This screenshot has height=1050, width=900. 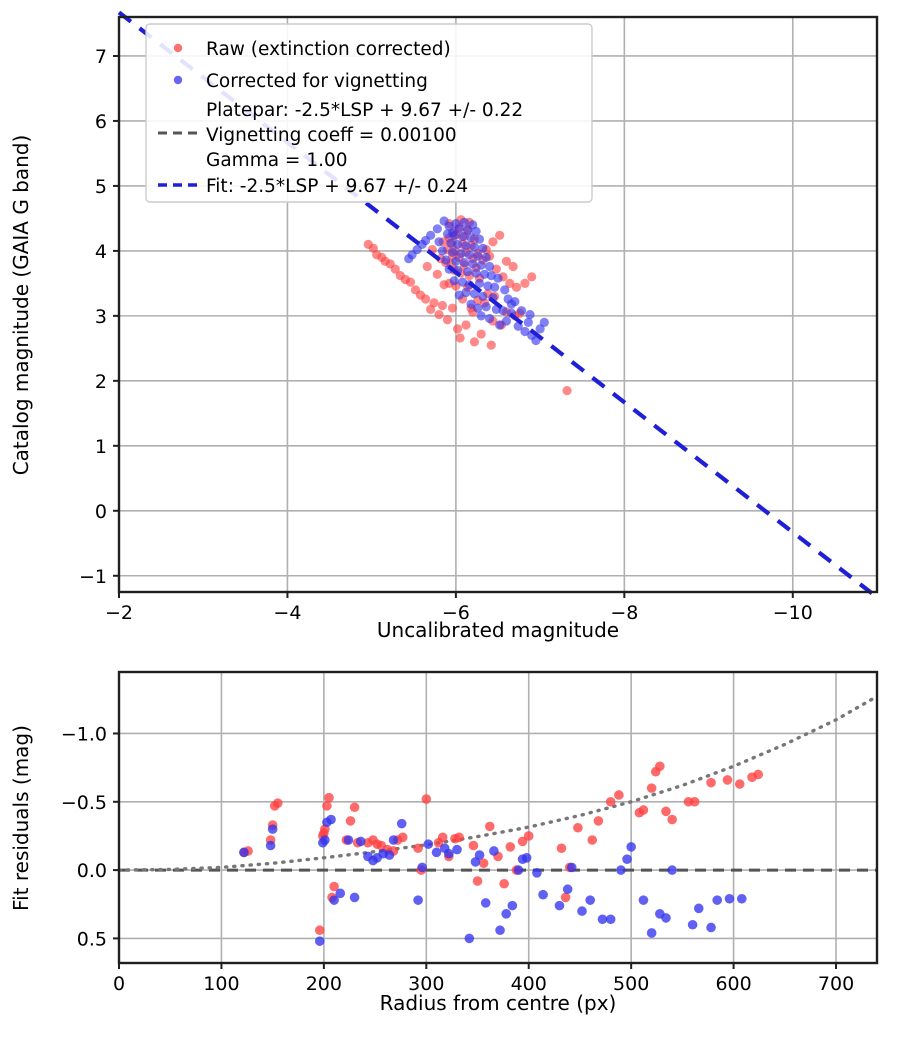 I want to click on xtick-label: 600, so click(x=733, y=984).